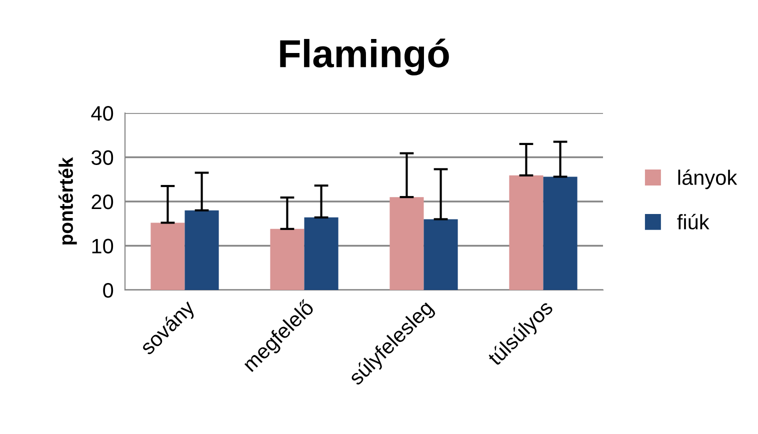 The height and width of the screenshot is (434, 758). I want to click on y-tick-label: 40, so click(102, 113).